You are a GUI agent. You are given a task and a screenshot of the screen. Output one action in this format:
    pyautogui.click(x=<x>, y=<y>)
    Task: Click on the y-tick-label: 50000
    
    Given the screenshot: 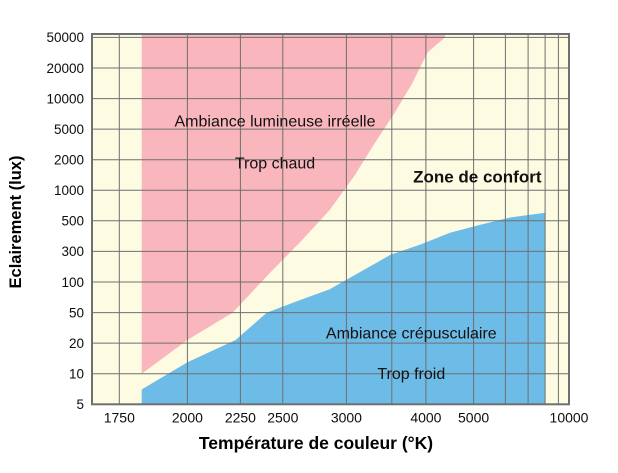 What is the action you would take?
    pyautogui.click(x=65, y=37)
    